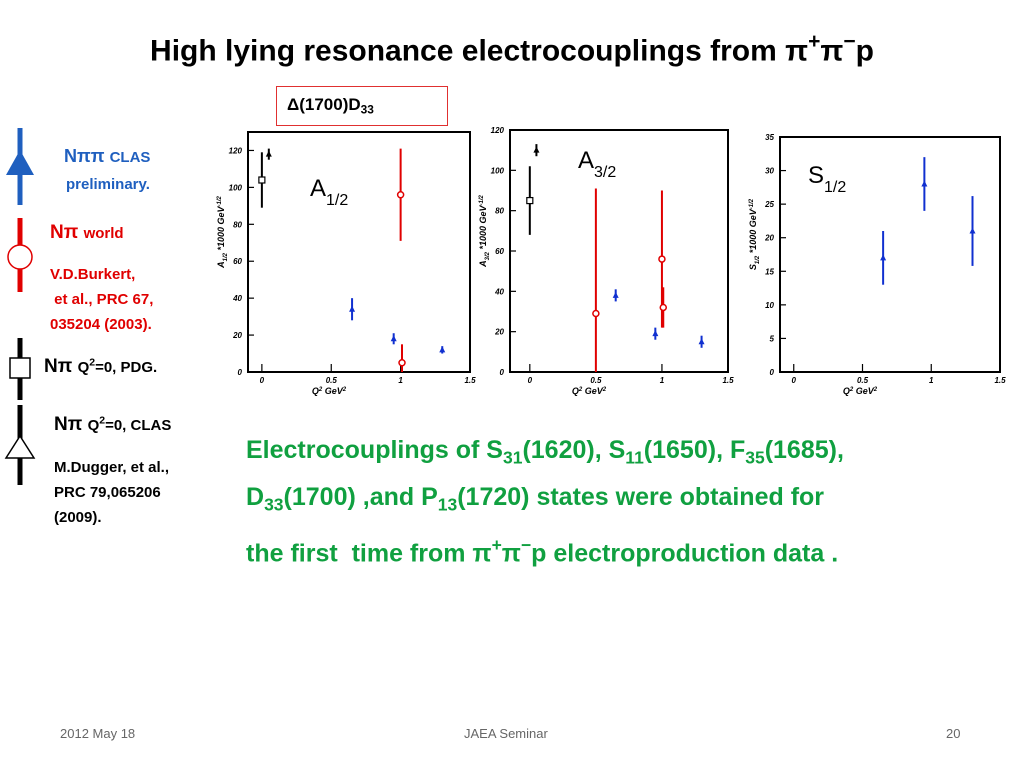  What do you see at coordinates (221, 265) in the screenshot?
I see `y-axis-label-part: A` at bounding box center [221, 265].